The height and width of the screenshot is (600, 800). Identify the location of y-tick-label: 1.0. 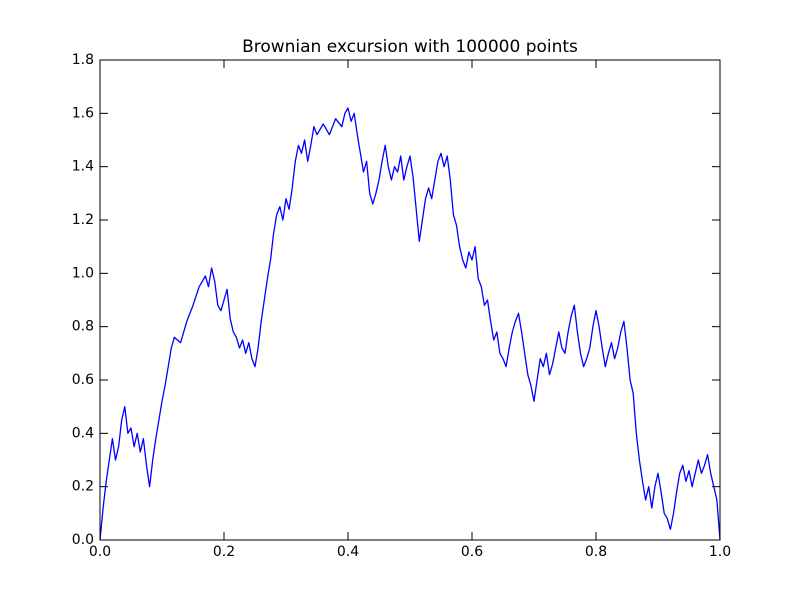
(83, 273).